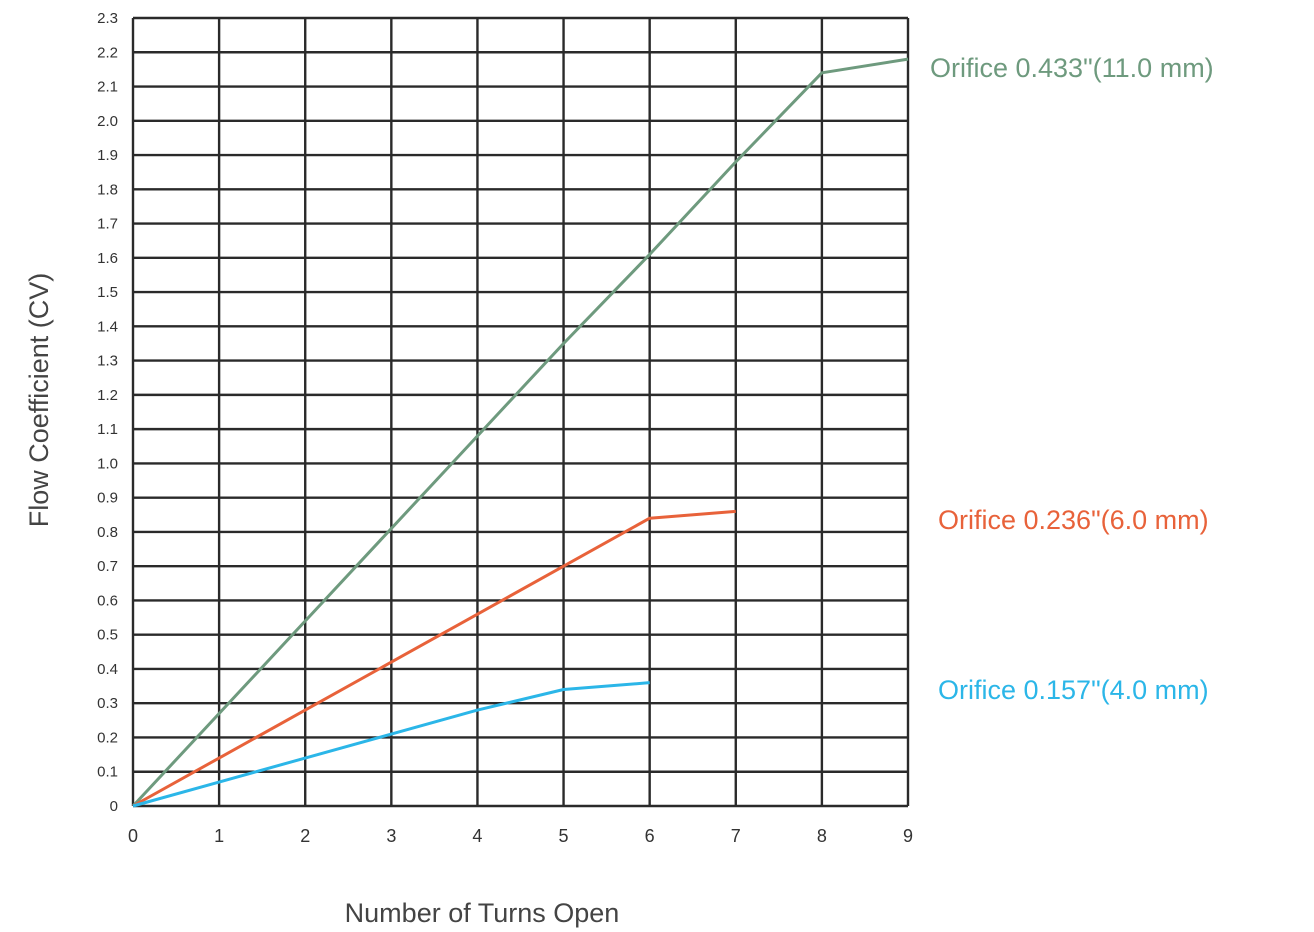 The height and width of the screenshot is (932, 1314). I want to click on y-tick-label: 0.9, so click(107, 498).